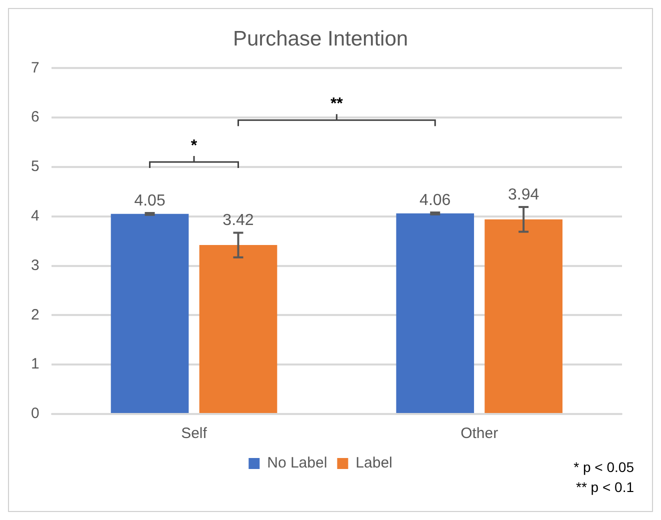 The image size is (661, 520). Describe the element at coordinates (297, 463) in the screenshot. I see `legend-label: No Label` at that location.